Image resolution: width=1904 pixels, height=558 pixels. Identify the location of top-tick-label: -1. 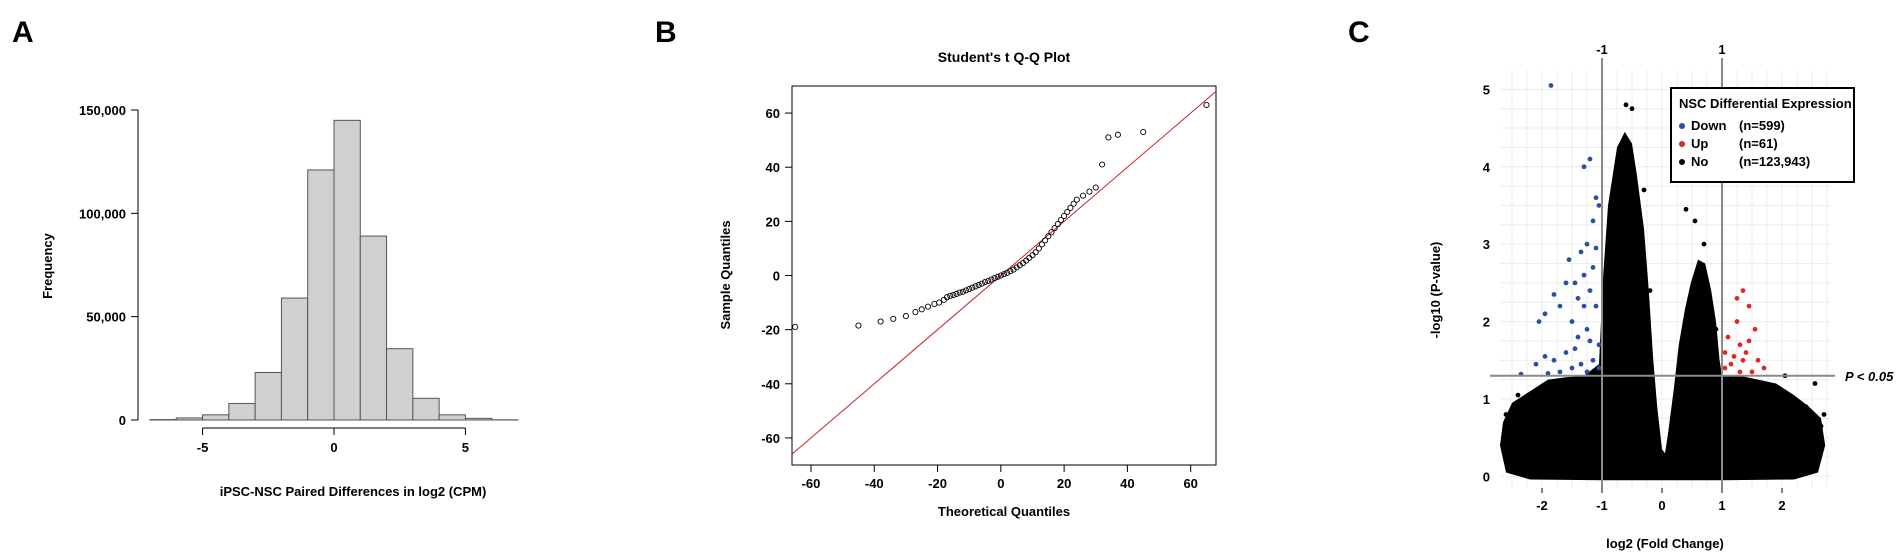
(1602, 49).